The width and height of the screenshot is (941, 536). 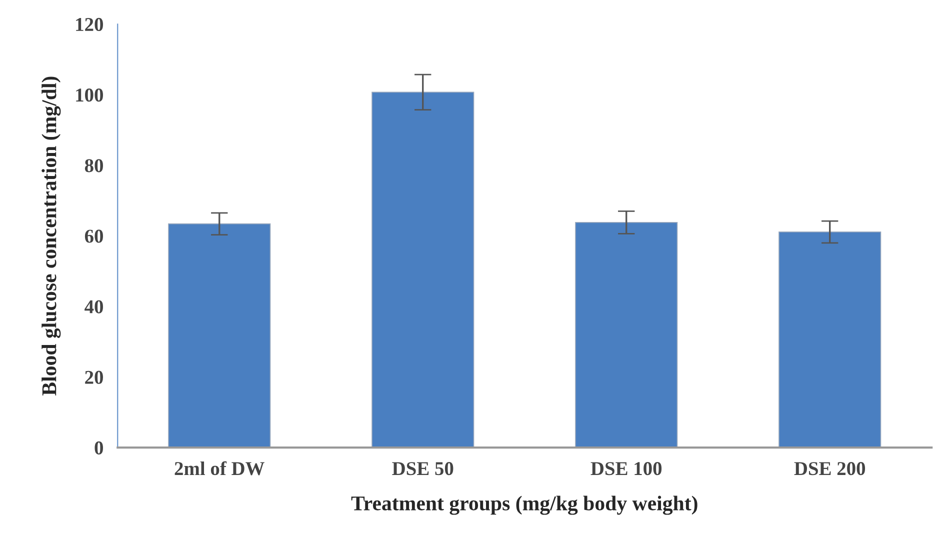 I want to click on x-axis-title: Treatment groups (mg/kg body weight), so click(x=524, y=505).